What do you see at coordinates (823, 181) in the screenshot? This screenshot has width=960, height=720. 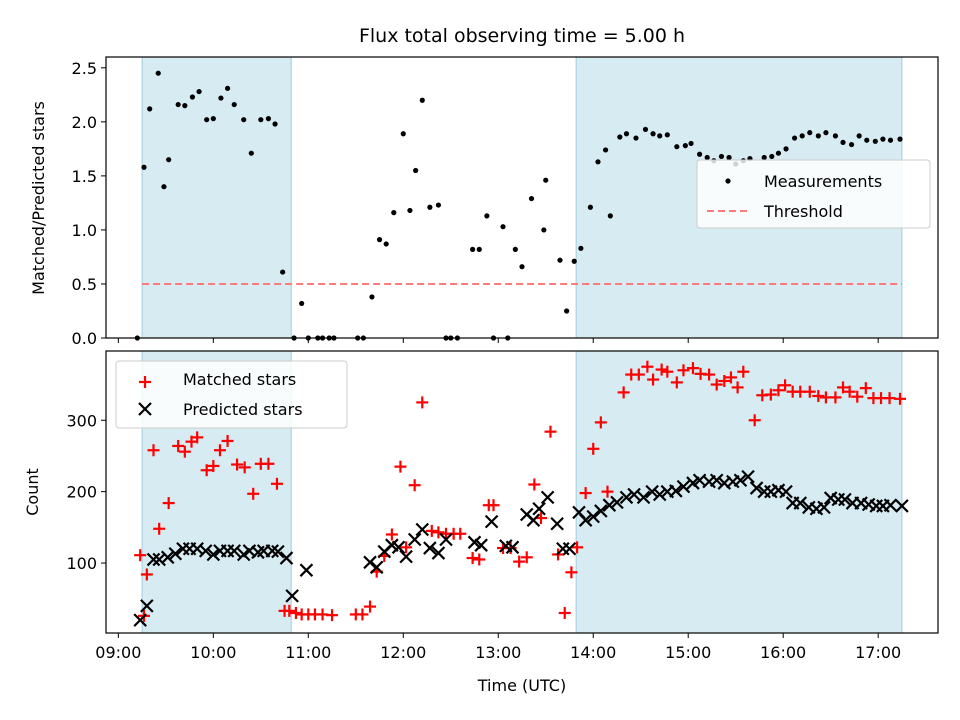 I see `legend-measurements-label: Measurements` at bounding box center [823, 181].